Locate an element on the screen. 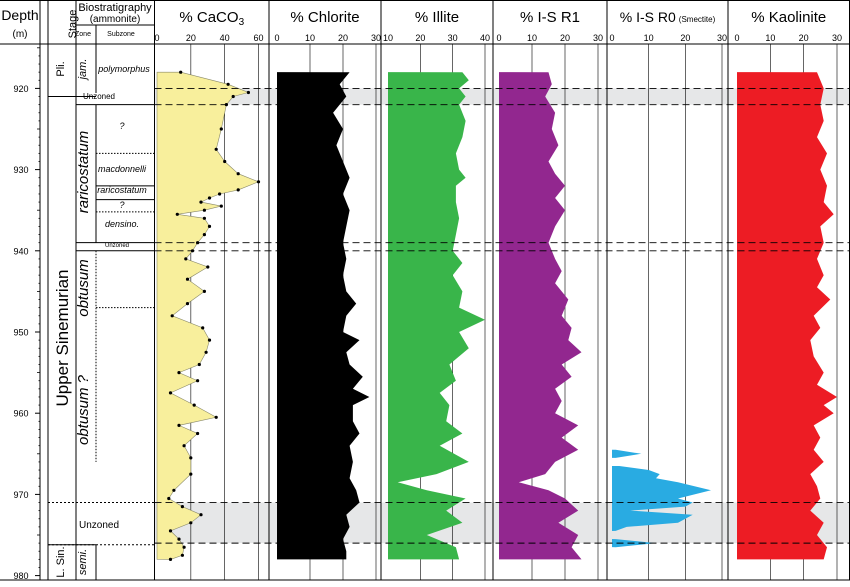 The height and width of the screenshot is (587, 850). zone-header: Zone is located at coordinates (83, 34).